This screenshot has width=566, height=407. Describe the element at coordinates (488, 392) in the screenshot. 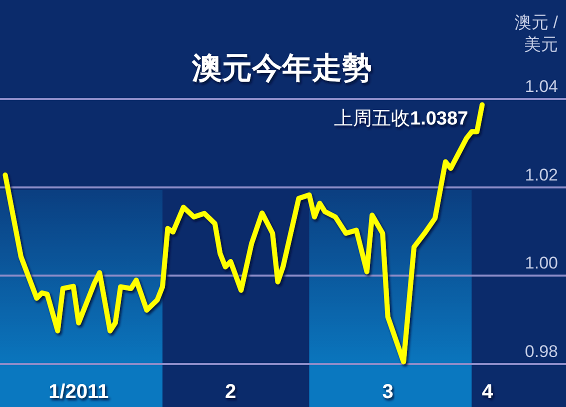

I see `x-tick-label: 4` at that location.